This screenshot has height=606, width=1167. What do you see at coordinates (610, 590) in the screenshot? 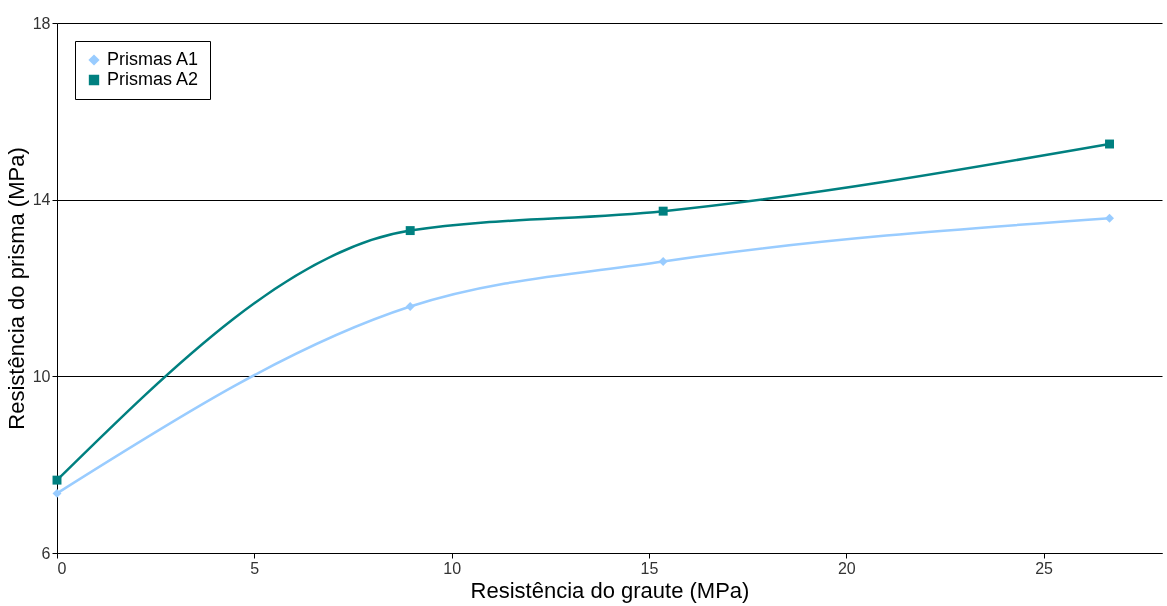
I see `x-axis-title: Resistência do graute (MPa)` at bounding box center [610, 590].